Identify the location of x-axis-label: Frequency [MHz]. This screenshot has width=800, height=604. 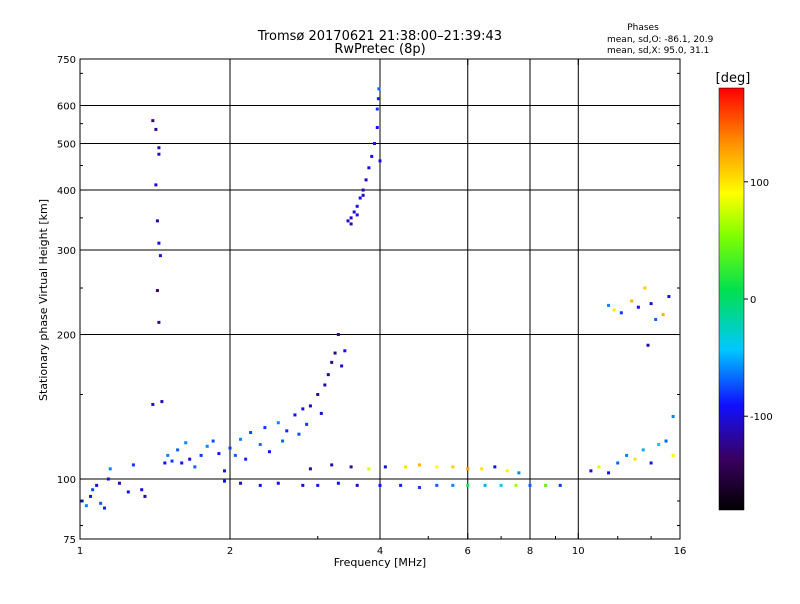
(380, 562).